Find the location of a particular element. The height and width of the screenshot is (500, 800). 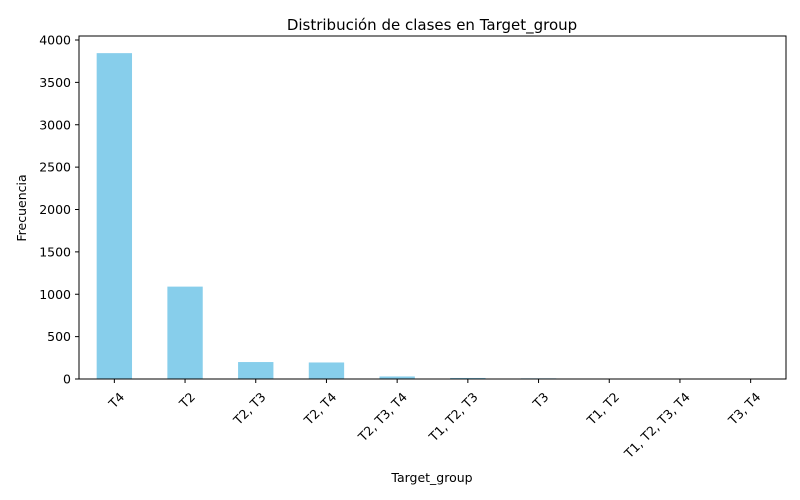

y-tick-label: 0 is located at coordinates (67, 379).